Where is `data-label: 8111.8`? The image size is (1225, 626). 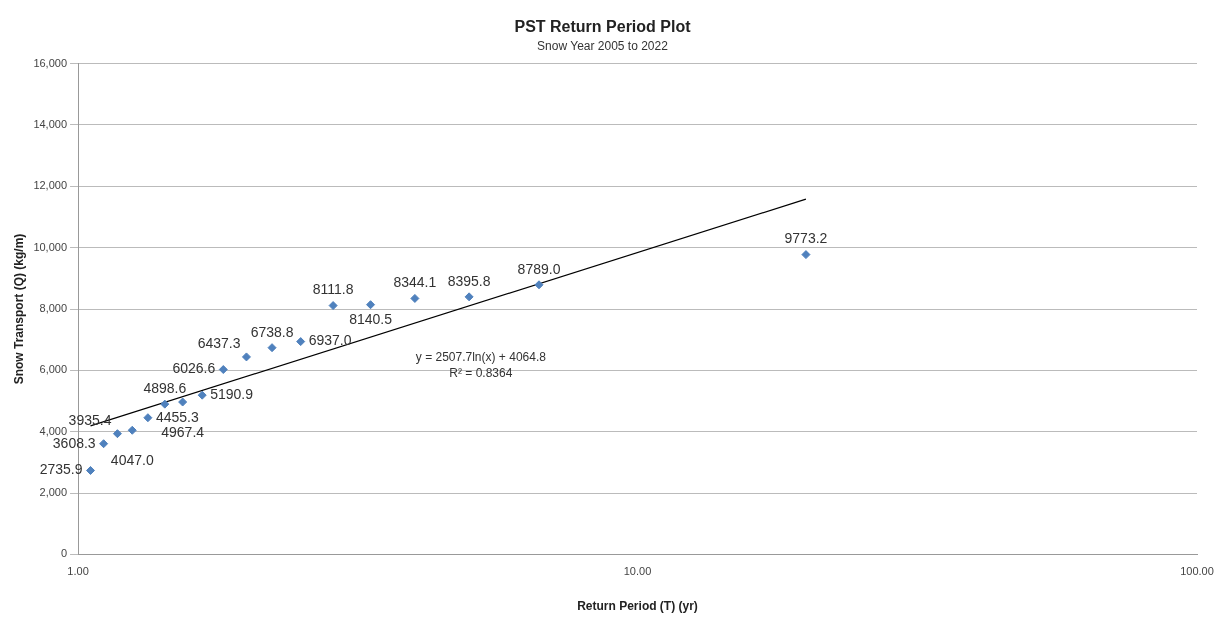
data-label: 8111.8 is located at coordinates (333, 289).